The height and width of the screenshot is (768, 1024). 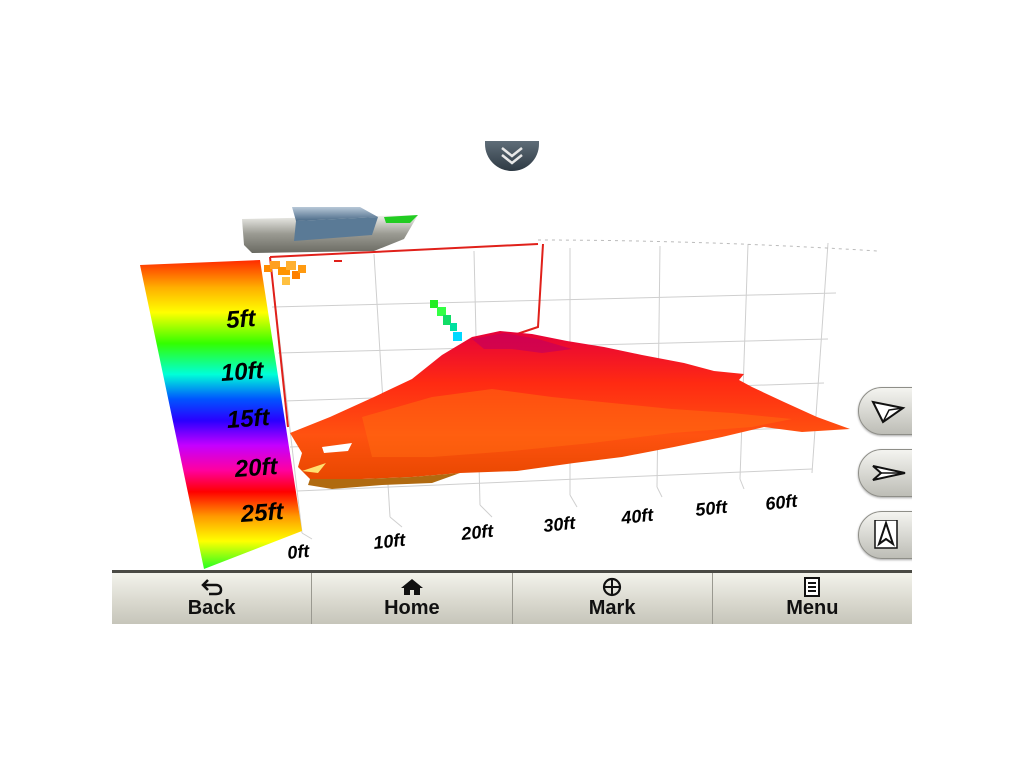 I want to click on sonar-boundary, so click(x=406, y=335).